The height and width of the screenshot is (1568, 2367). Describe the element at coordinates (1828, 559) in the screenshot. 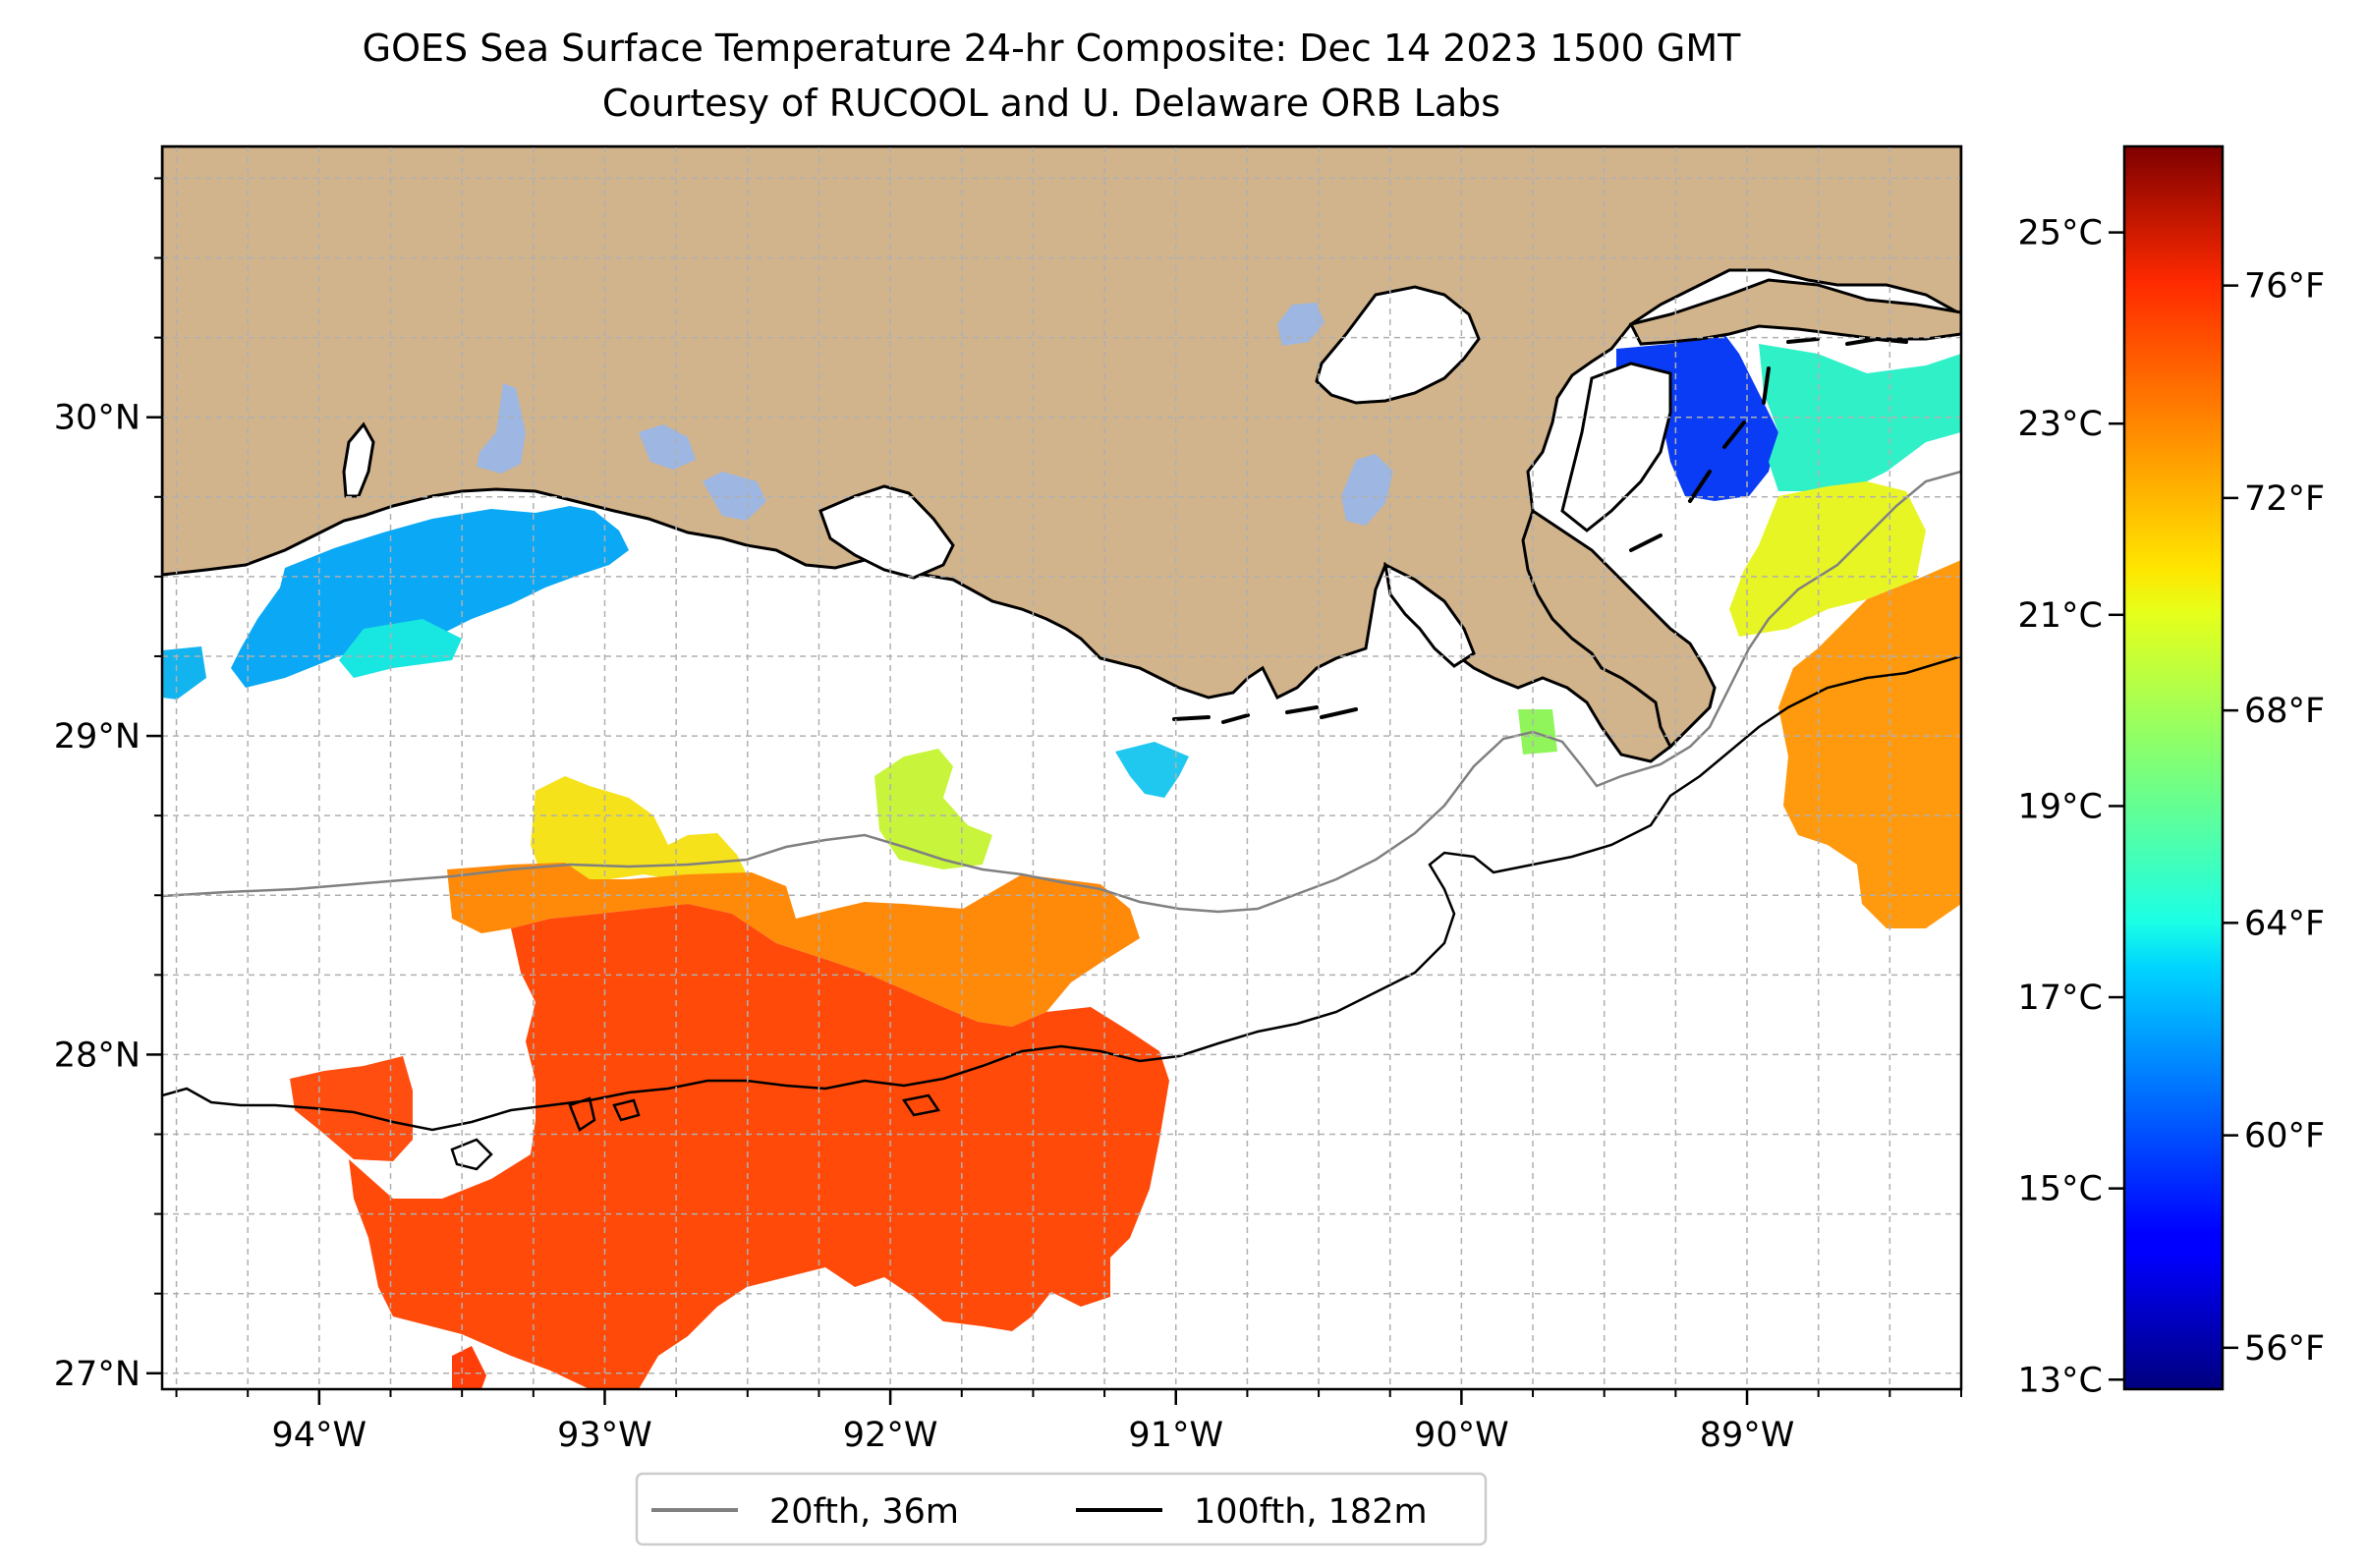

I see `sst-patch-east-yellow` at that location.